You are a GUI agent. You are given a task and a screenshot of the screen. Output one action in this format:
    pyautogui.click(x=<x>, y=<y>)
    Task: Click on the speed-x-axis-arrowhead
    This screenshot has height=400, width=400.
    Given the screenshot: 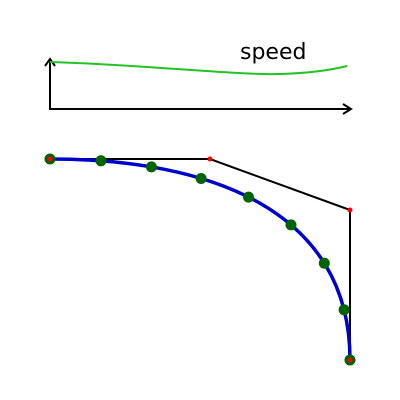 What is the action you would take?
    pyautogui.click(x=347, y=109)
    